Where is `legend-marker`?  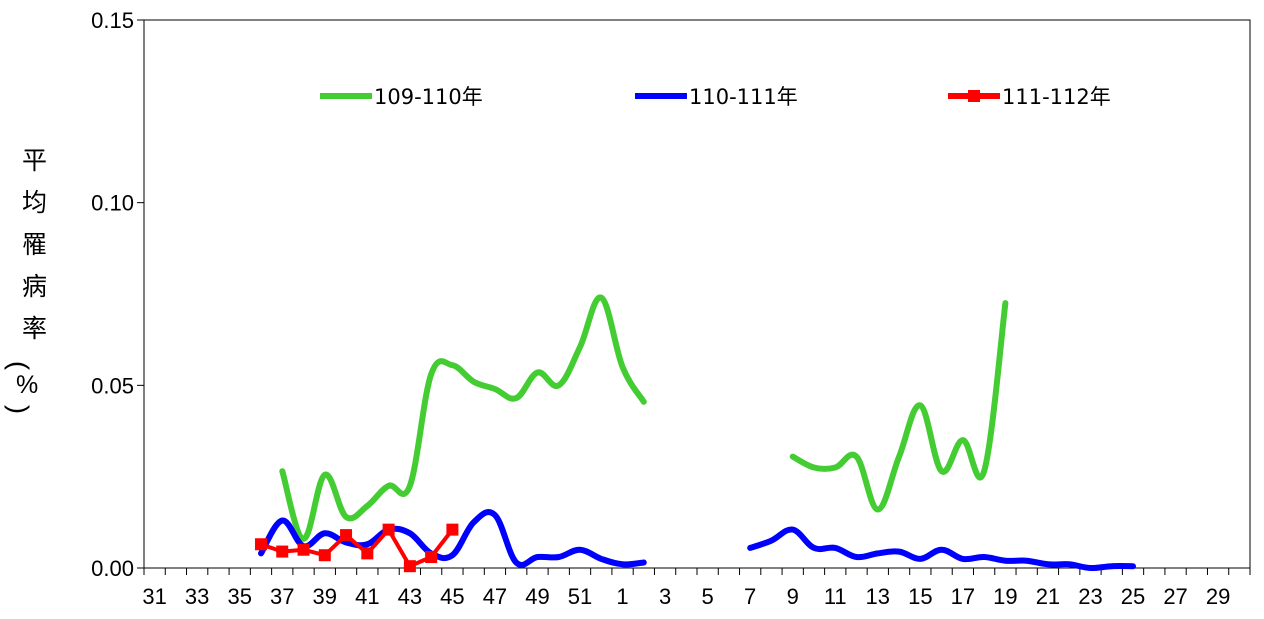
legend-marker is located at coordinates (974, 96).